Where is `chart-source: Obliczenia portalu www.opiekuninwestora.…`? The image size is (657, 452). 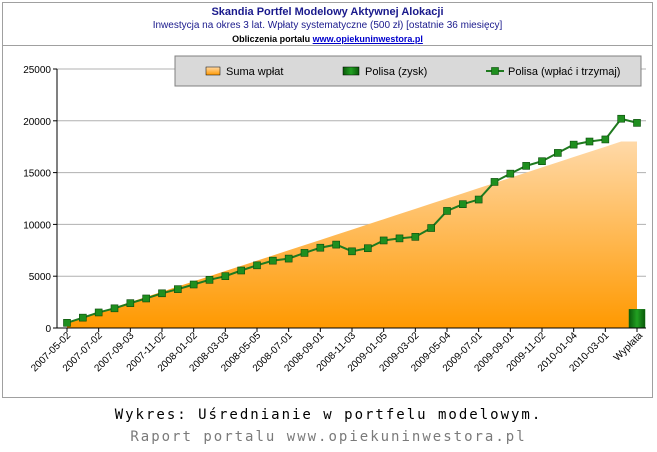
chart-source: Obliczenia portalu www.opiekuninwestora.… is located at coordinates (327, 39).